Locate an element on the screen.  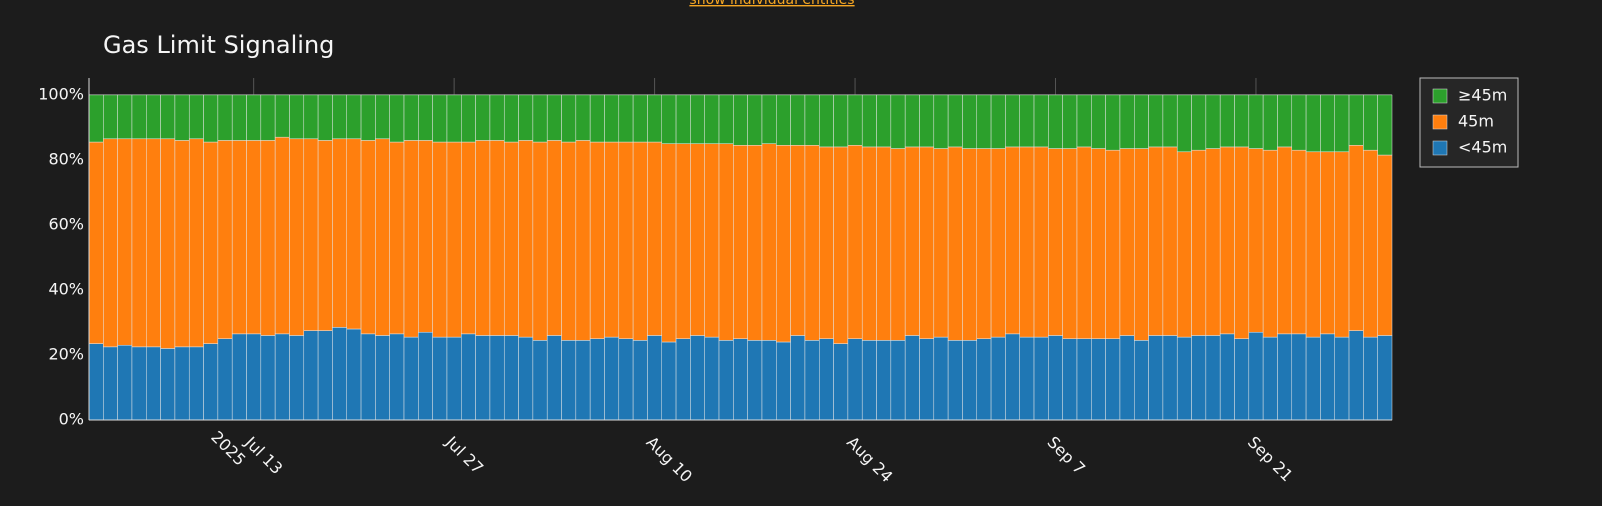
show-entities-link: show individual entities is located at coordinates (771, 4).